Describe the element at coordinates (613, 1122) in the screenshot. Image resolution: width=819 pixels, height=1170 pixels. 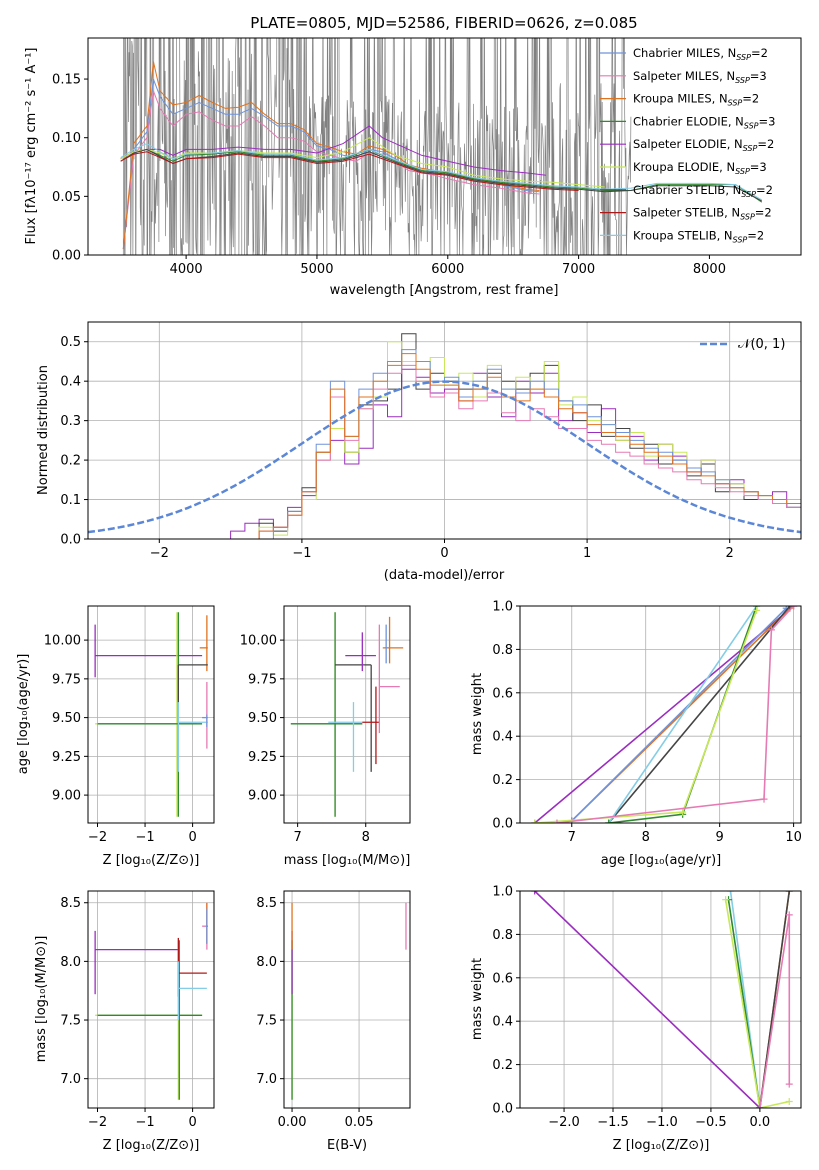
I see `zw-xtick-label: −1.5` at that location.